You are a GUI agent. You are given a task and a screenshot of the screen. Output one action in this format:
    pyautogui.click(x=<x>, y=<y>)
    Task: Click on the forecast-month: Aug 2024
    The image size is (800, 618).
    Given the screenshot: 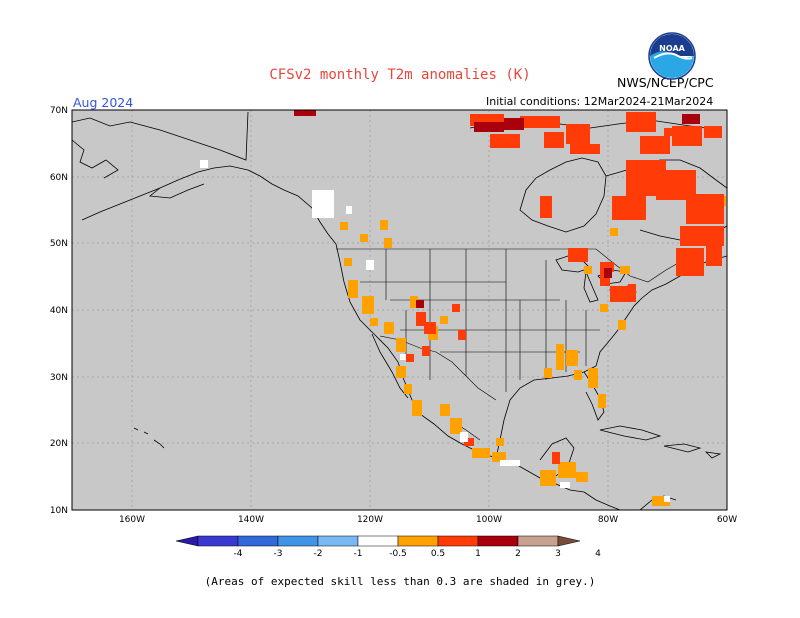 What is the action you would take?
    pyautogui.click(x=103, y=102)
    